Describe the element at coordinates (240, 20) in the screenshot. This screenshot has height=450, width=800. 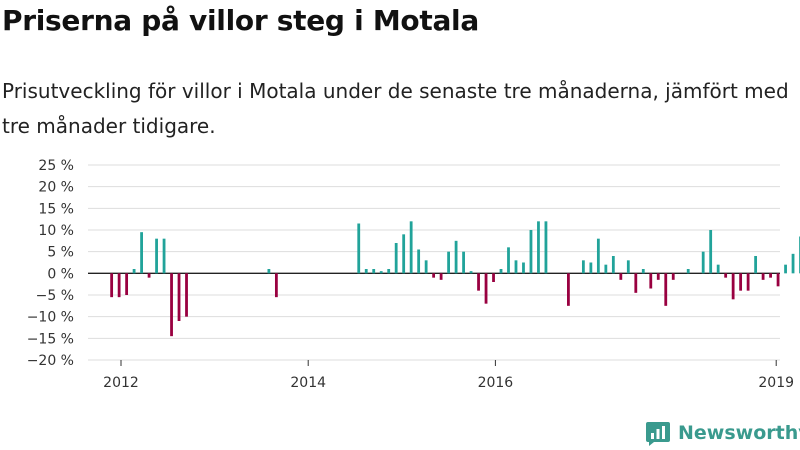
I see `chart-title: Priserna på villor steg i Motala` at that location.